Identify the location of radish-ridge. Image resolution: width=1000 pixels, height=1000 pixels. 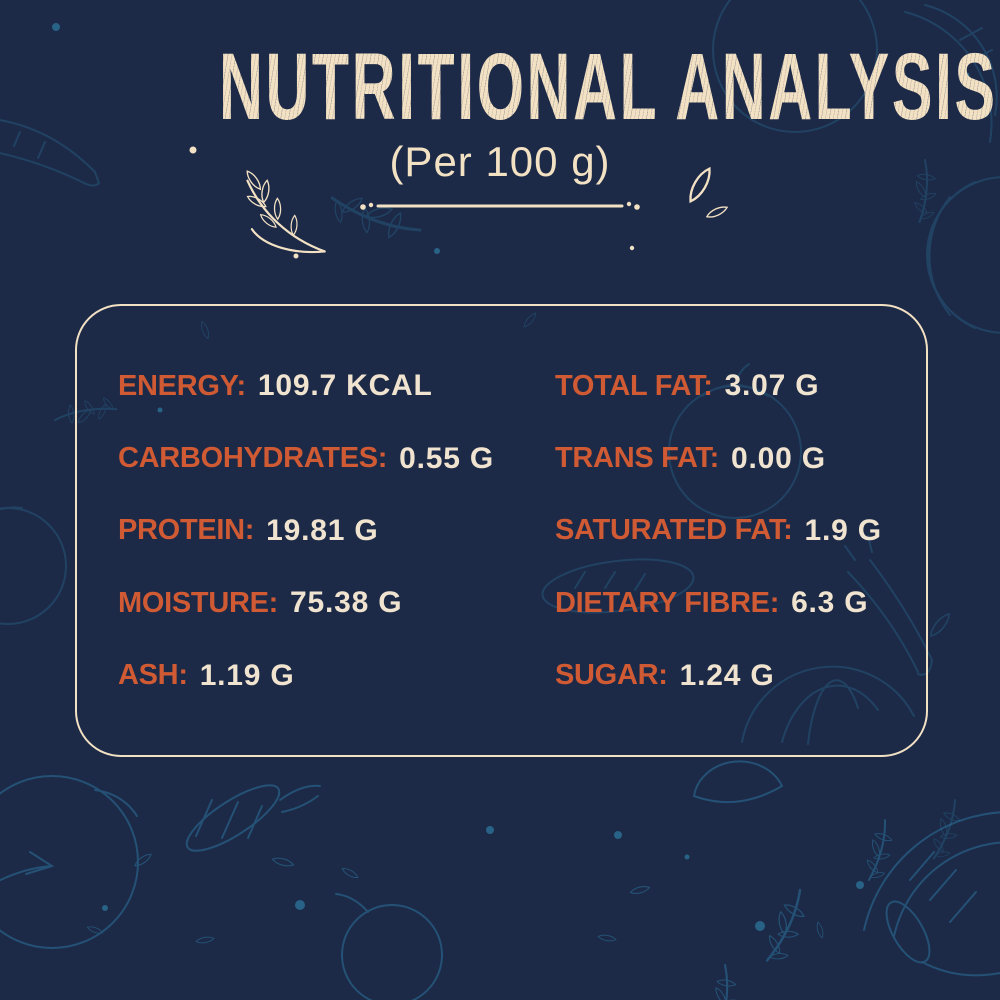
(11, 508).